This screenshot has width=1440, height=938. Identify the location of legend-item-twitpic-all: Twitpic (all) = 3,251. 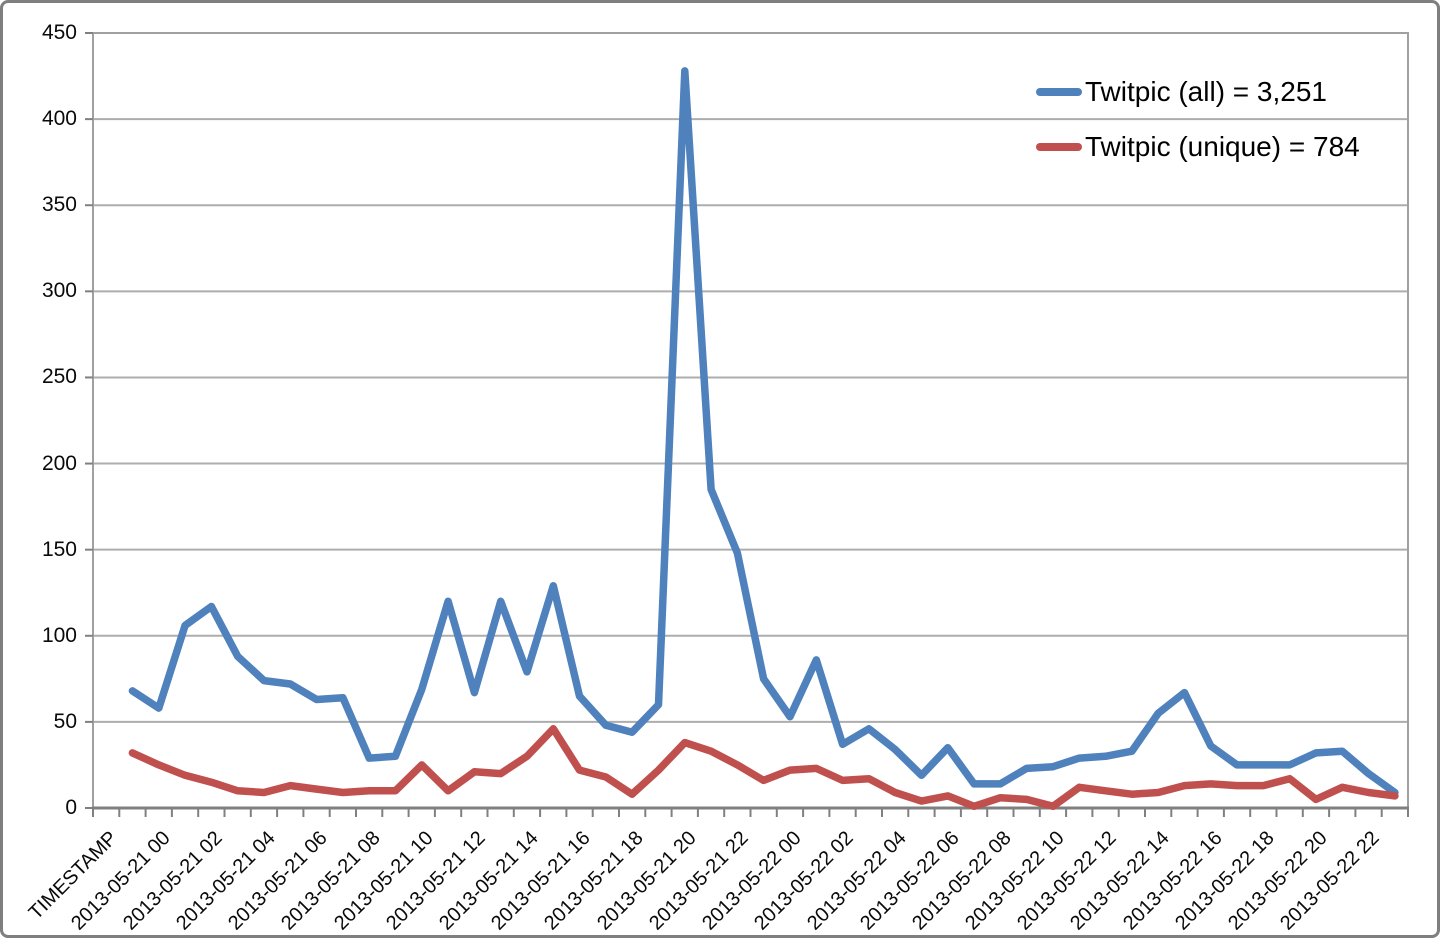
(1198, 91).